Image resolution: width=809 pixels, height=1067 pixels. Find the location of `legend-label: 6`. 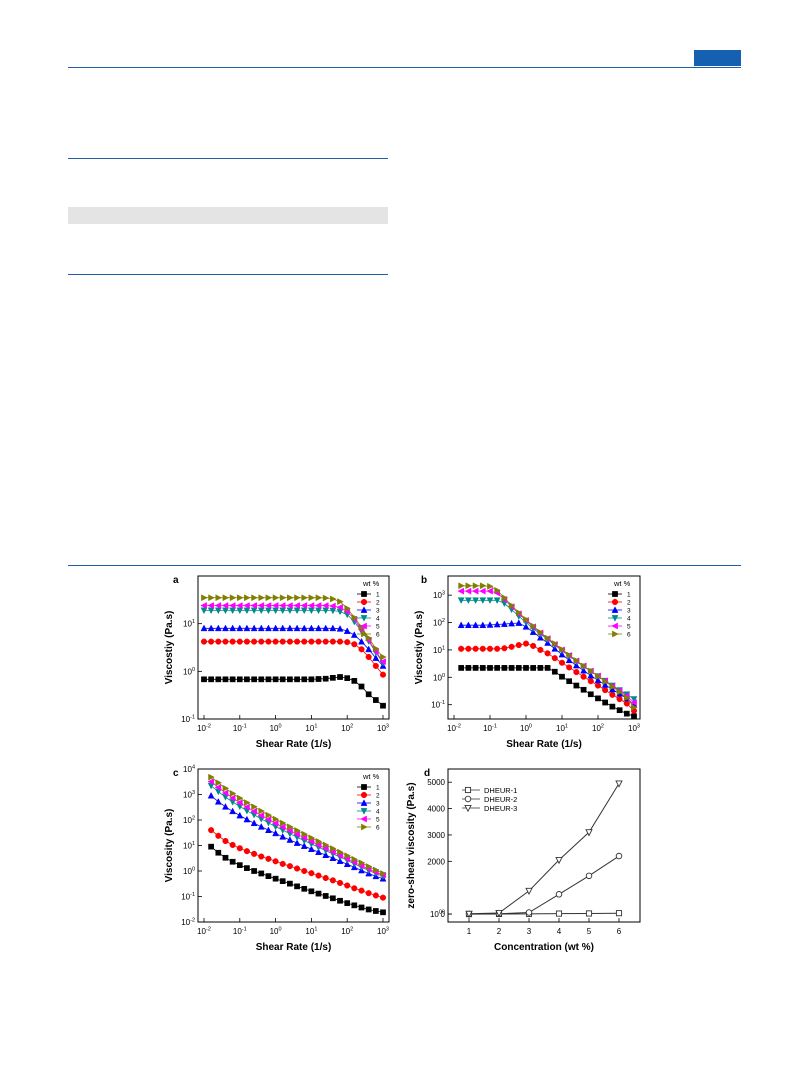

legend-label: 6 is located at coordinates (378, 828).